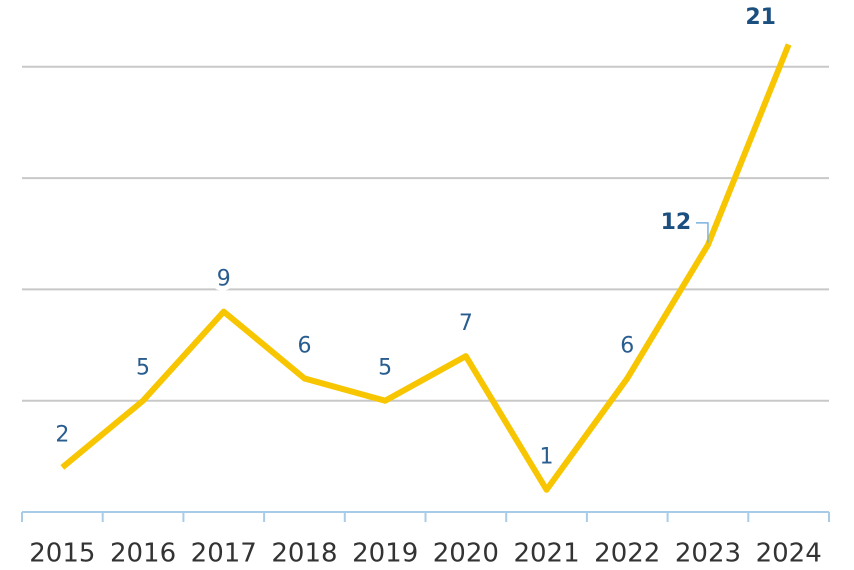 This screenshot has height=570, width=854. I want to click on data-label: 9, so click(224, 279).